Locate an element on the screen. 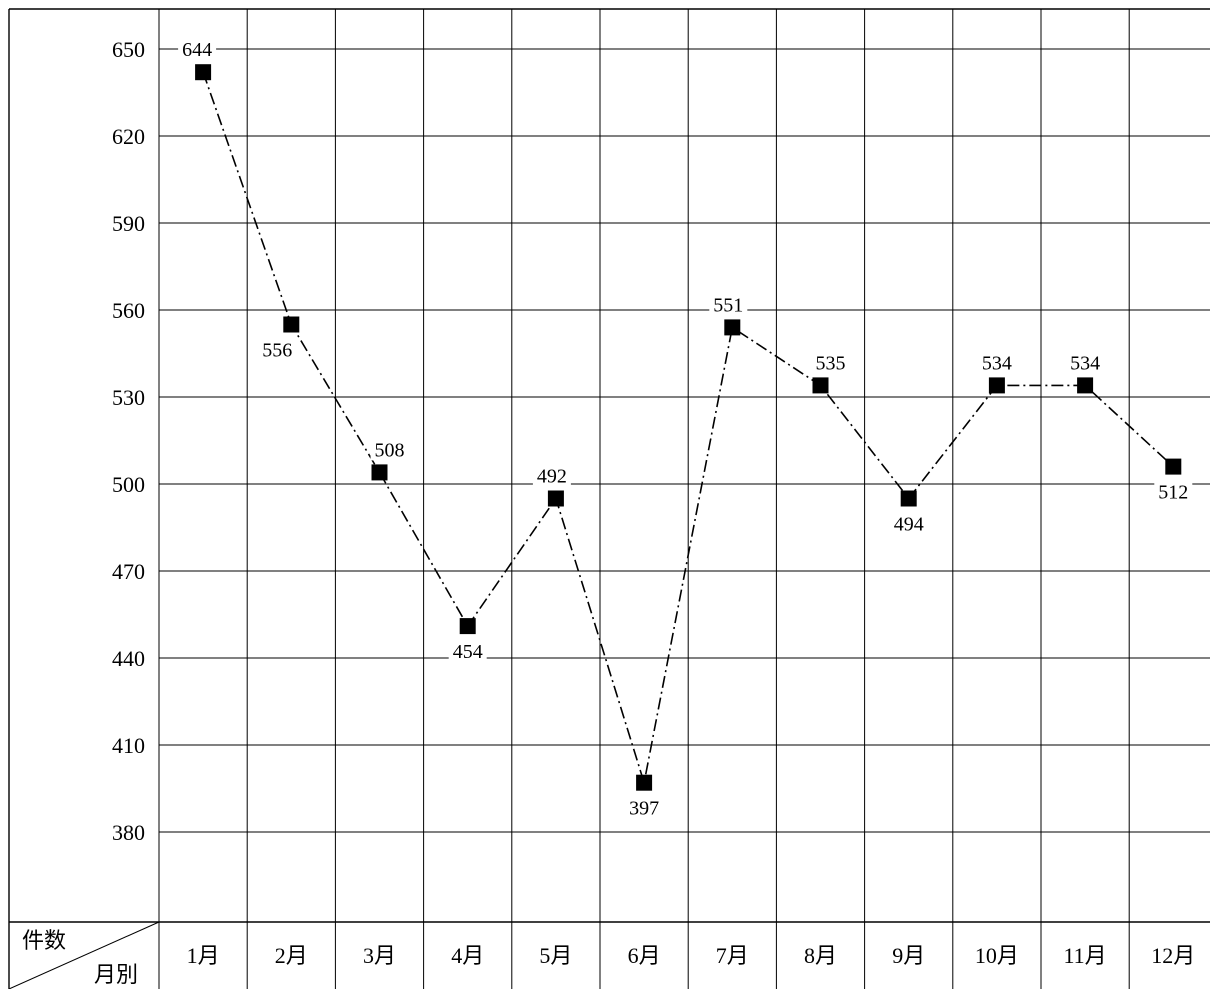  x-tick-label: 1月 is located at coordinates (203, 955).